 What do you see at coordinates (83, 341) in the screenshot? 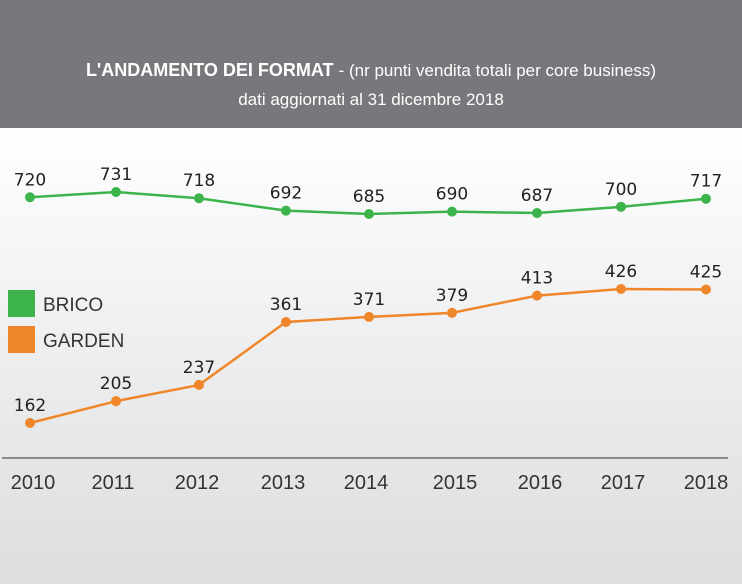
I see `legend-label-garden: GARDEN` at bounding box center [83, 341].